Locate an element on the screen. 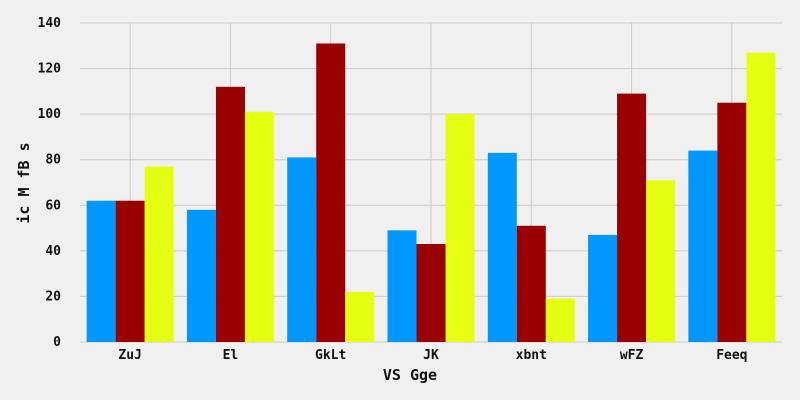 The image size is (800, 400). x-tick-label: GkLt is located at coordinates (330, 355).